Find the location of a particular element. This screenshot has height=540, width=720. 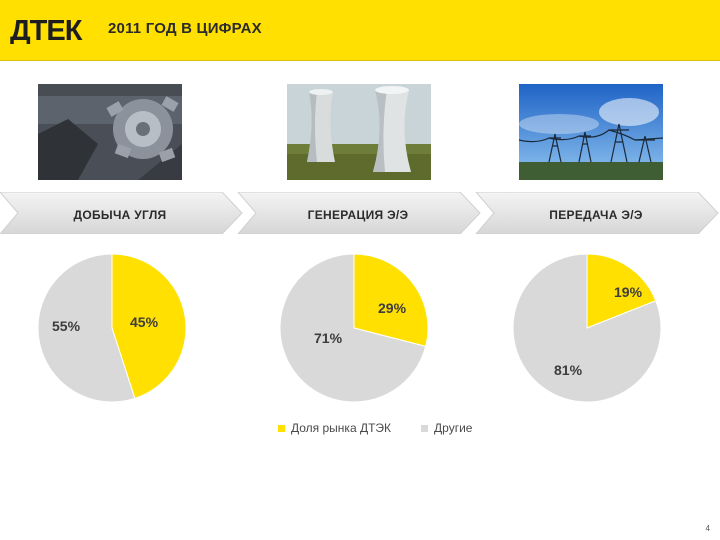

chevron-transmission is located at coordinates (597, 213).